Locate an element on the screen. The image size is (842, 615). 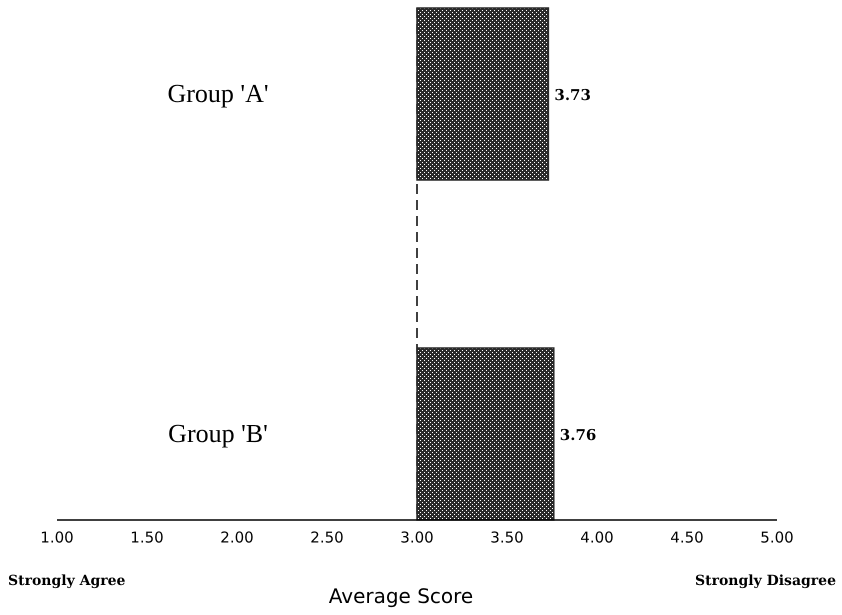
x-tick-label: 1.00 is located at coordinates (57, 537).